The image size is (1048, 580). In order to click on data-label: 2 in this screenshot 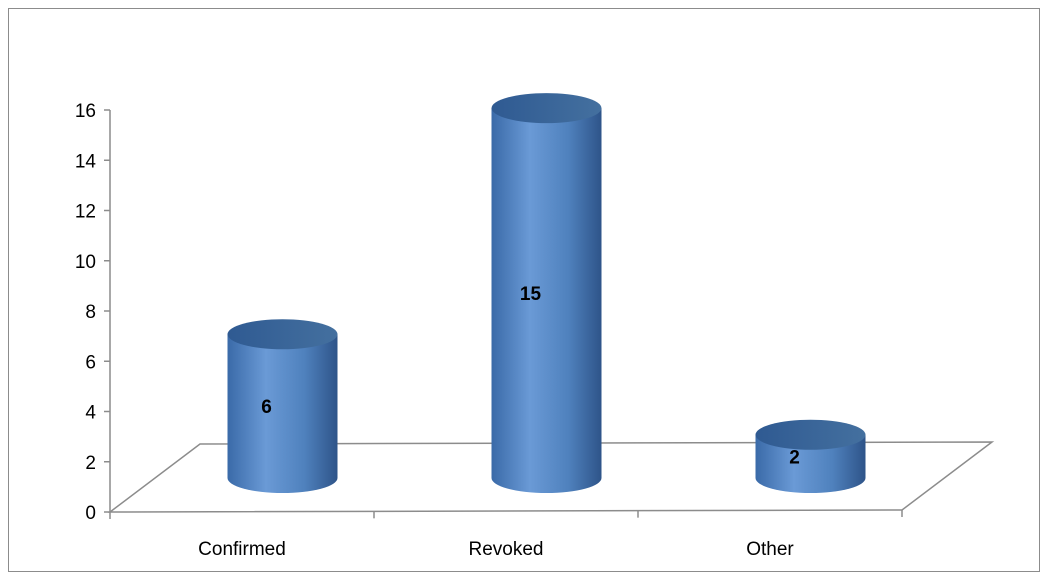, I will do `click(794, 457)`.